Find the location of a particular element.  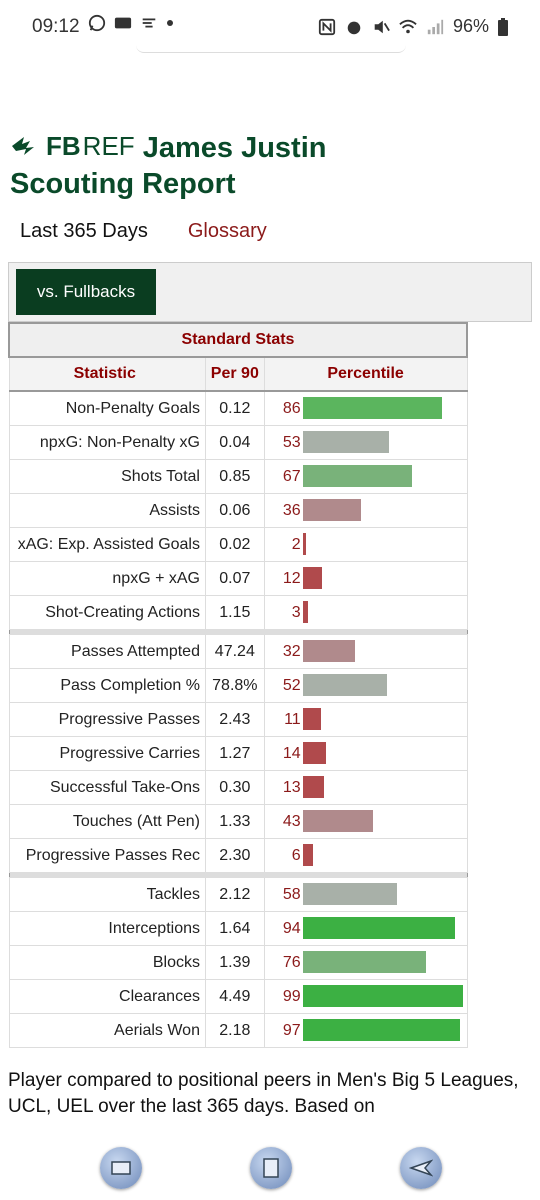

stat-percentile: 97 is located at coordinates (365, 1030).